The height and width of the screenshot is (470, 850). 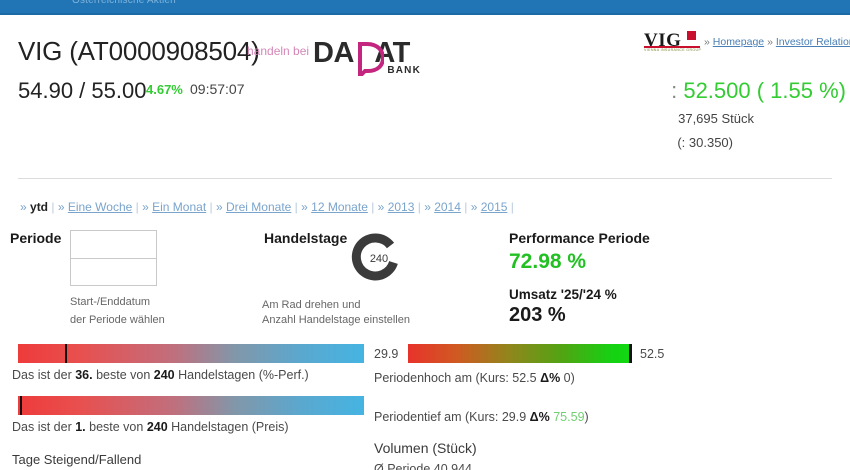 What do you see at coordinates (157, 427) in the screenshot?
I see `rank2-total: 240` at bounding box center [157, 427].